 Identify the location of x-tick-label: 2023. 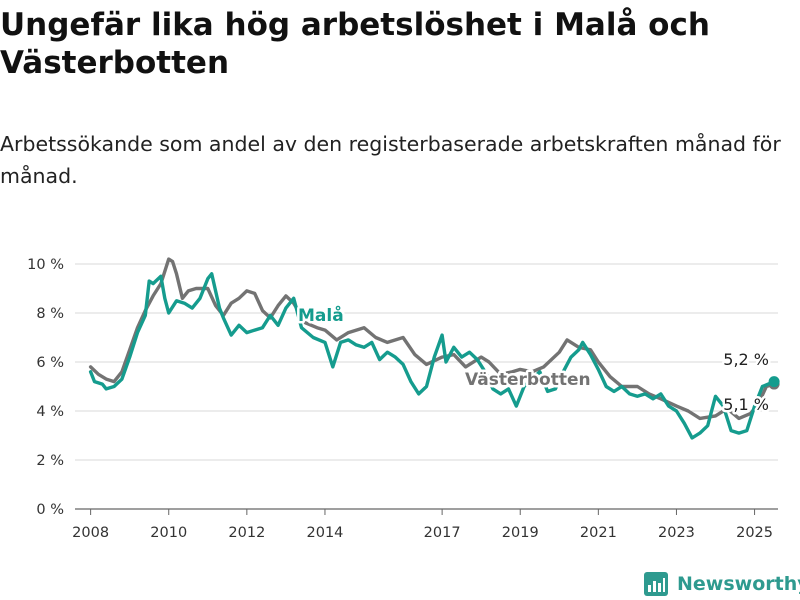
(676, 533).